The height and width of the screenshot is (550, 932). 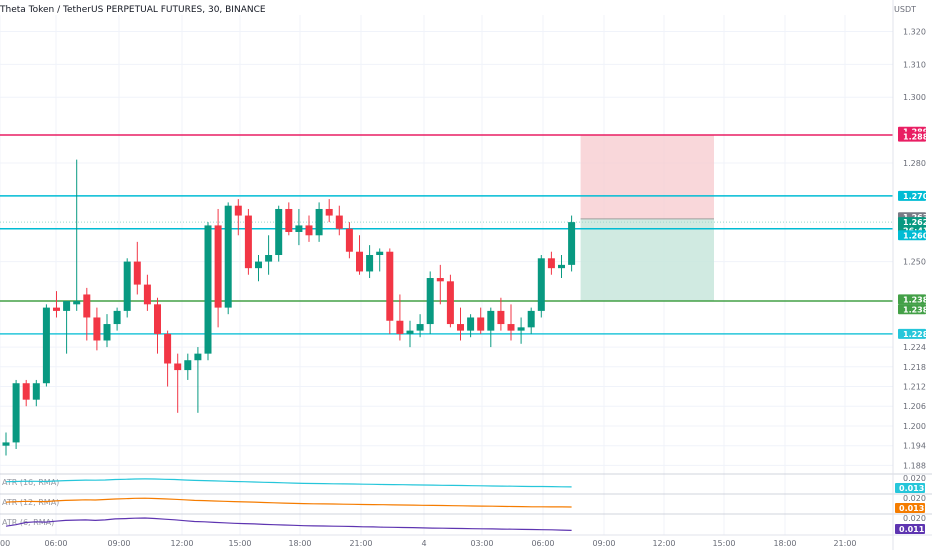 I want to click on time-tick: 4, so click(x=423, y=543).